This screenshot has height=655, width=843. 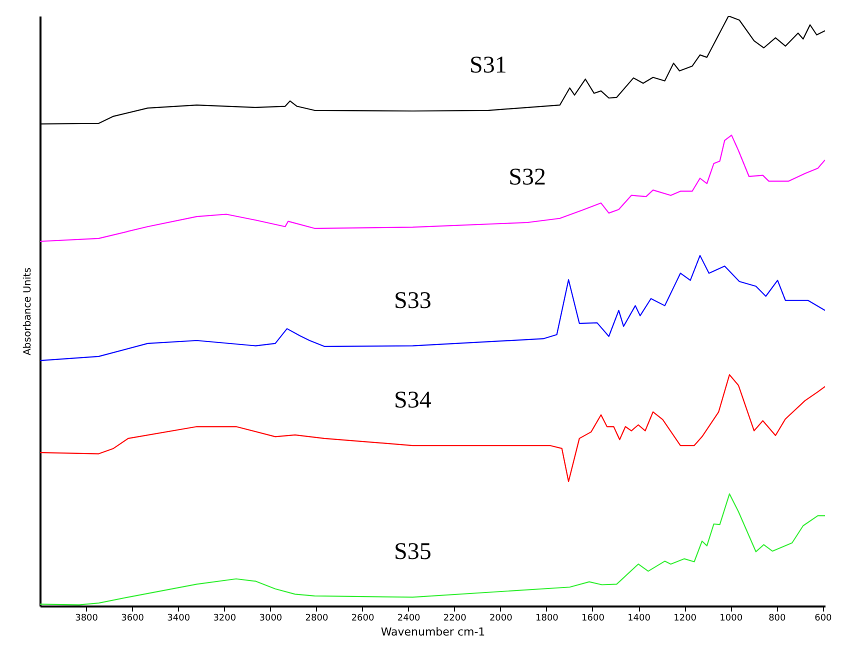 I want to click on x-tick-label: 1200, so click(x=685, y=619).